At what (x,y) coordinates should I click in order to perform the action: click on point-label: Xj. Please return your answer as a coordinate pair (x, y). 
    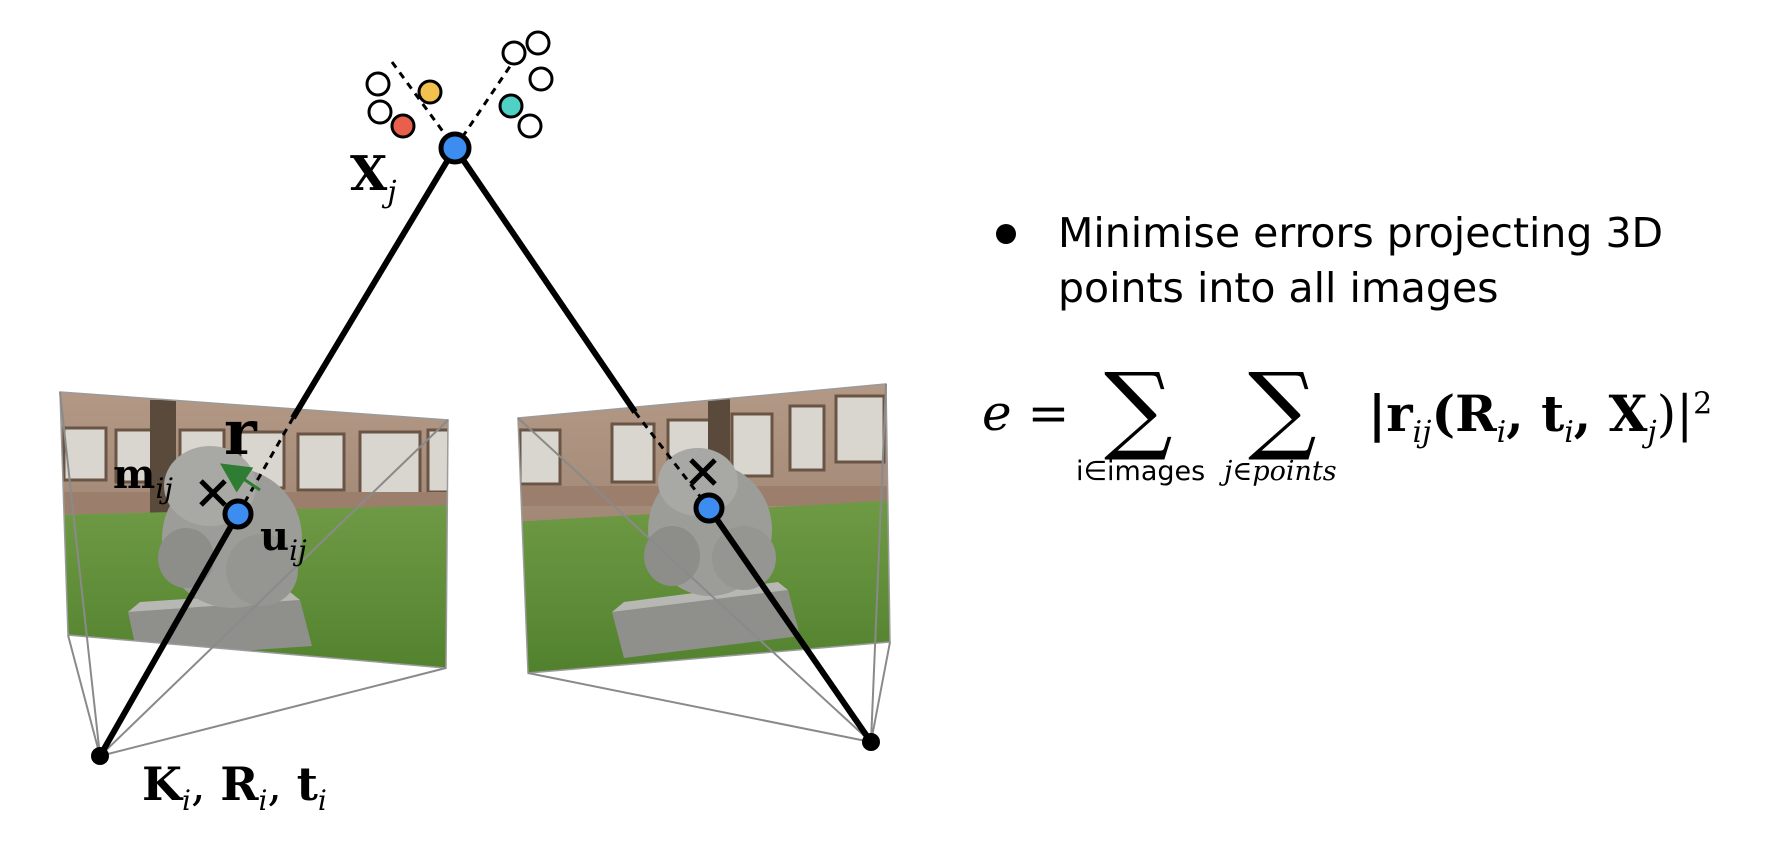
    Looking at the image, I should click on (373, 178).